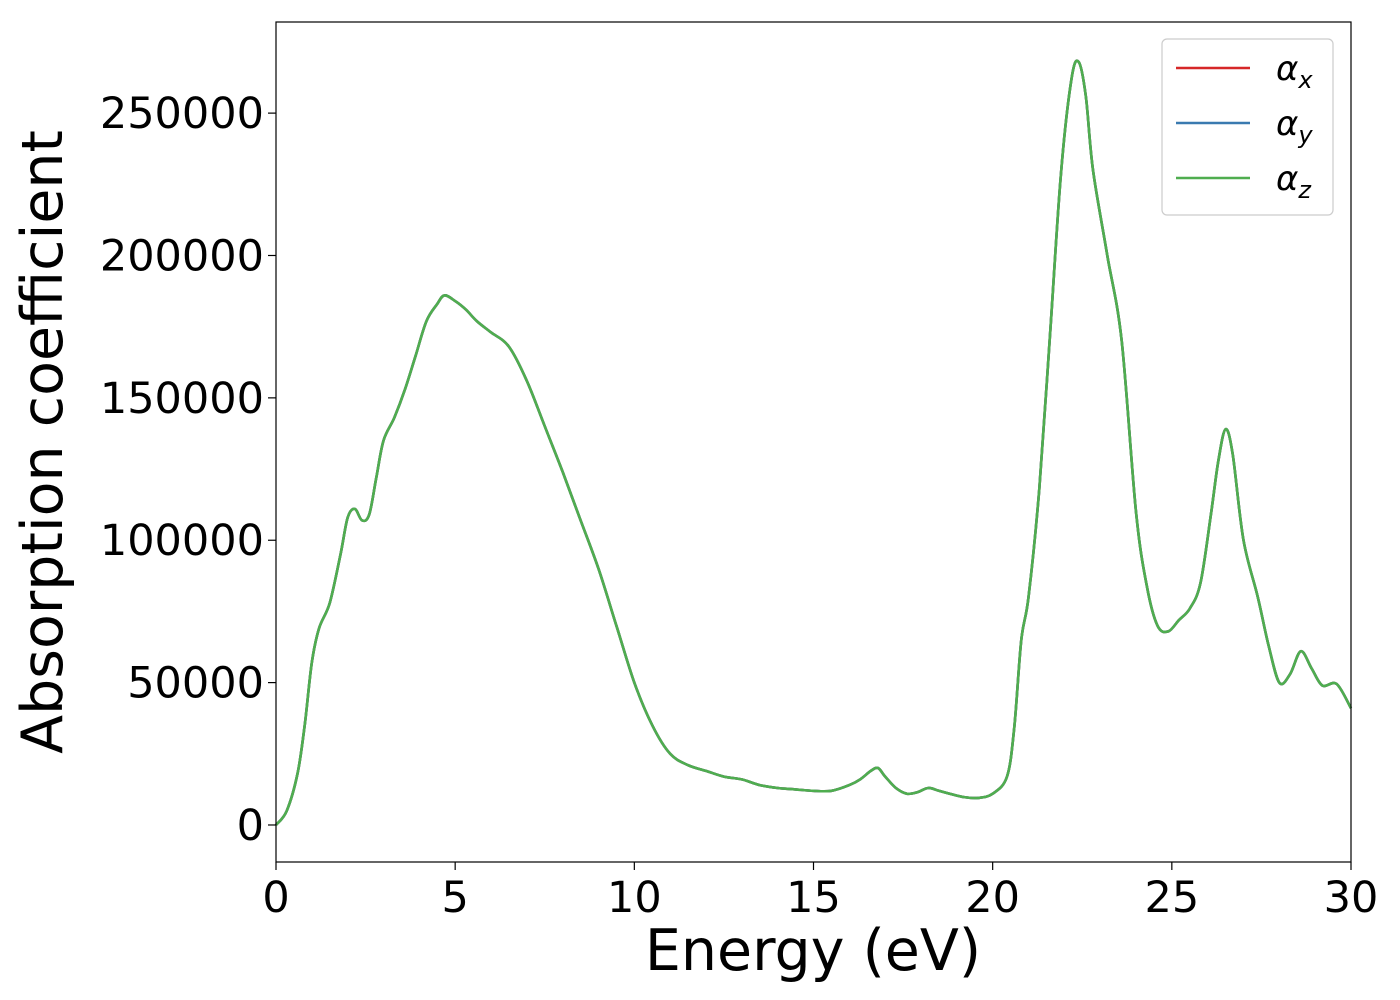  I want to click on legend-box, so click(1247, 127).